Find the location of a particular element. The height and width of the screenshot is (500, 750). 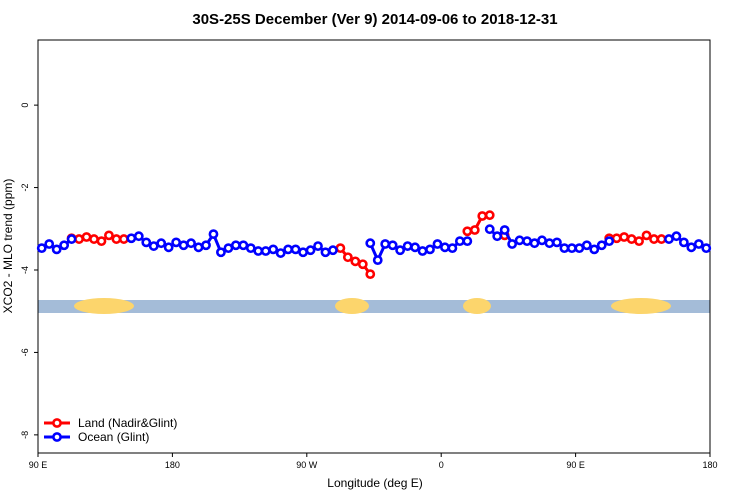

y-tick-label: -6 is located at coordinates (25, 352).